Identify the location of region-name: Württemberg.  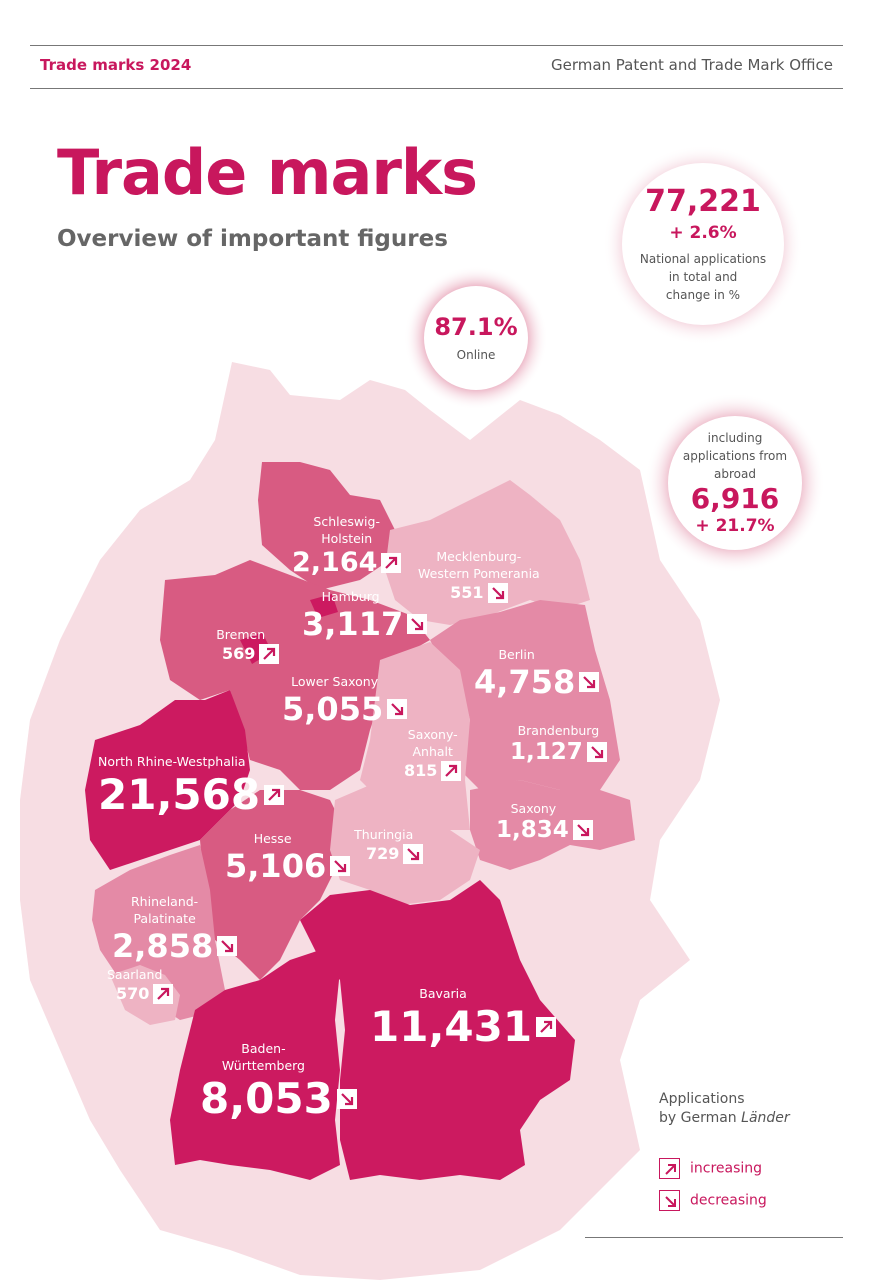
(263, 1065).